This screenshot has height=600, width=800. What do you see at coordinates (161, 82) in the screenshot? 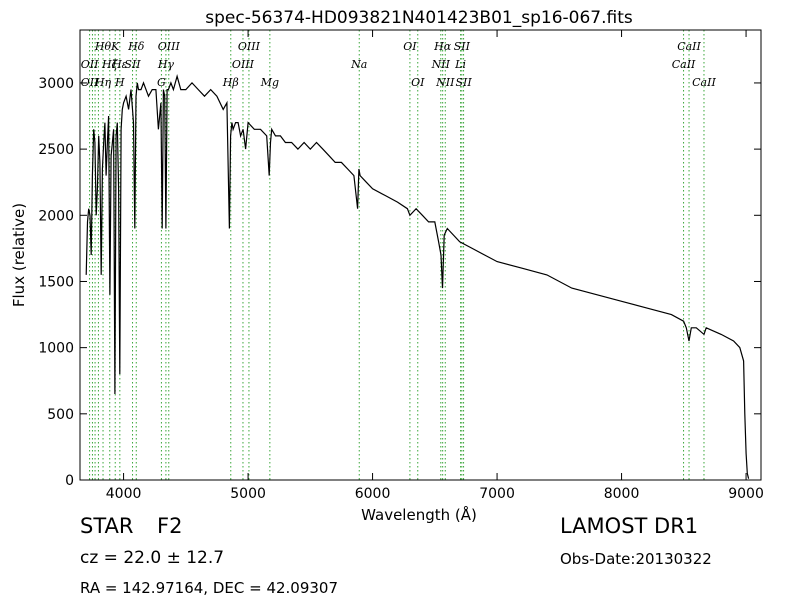
I see `line-label: G` at bounding box center [161, 82].